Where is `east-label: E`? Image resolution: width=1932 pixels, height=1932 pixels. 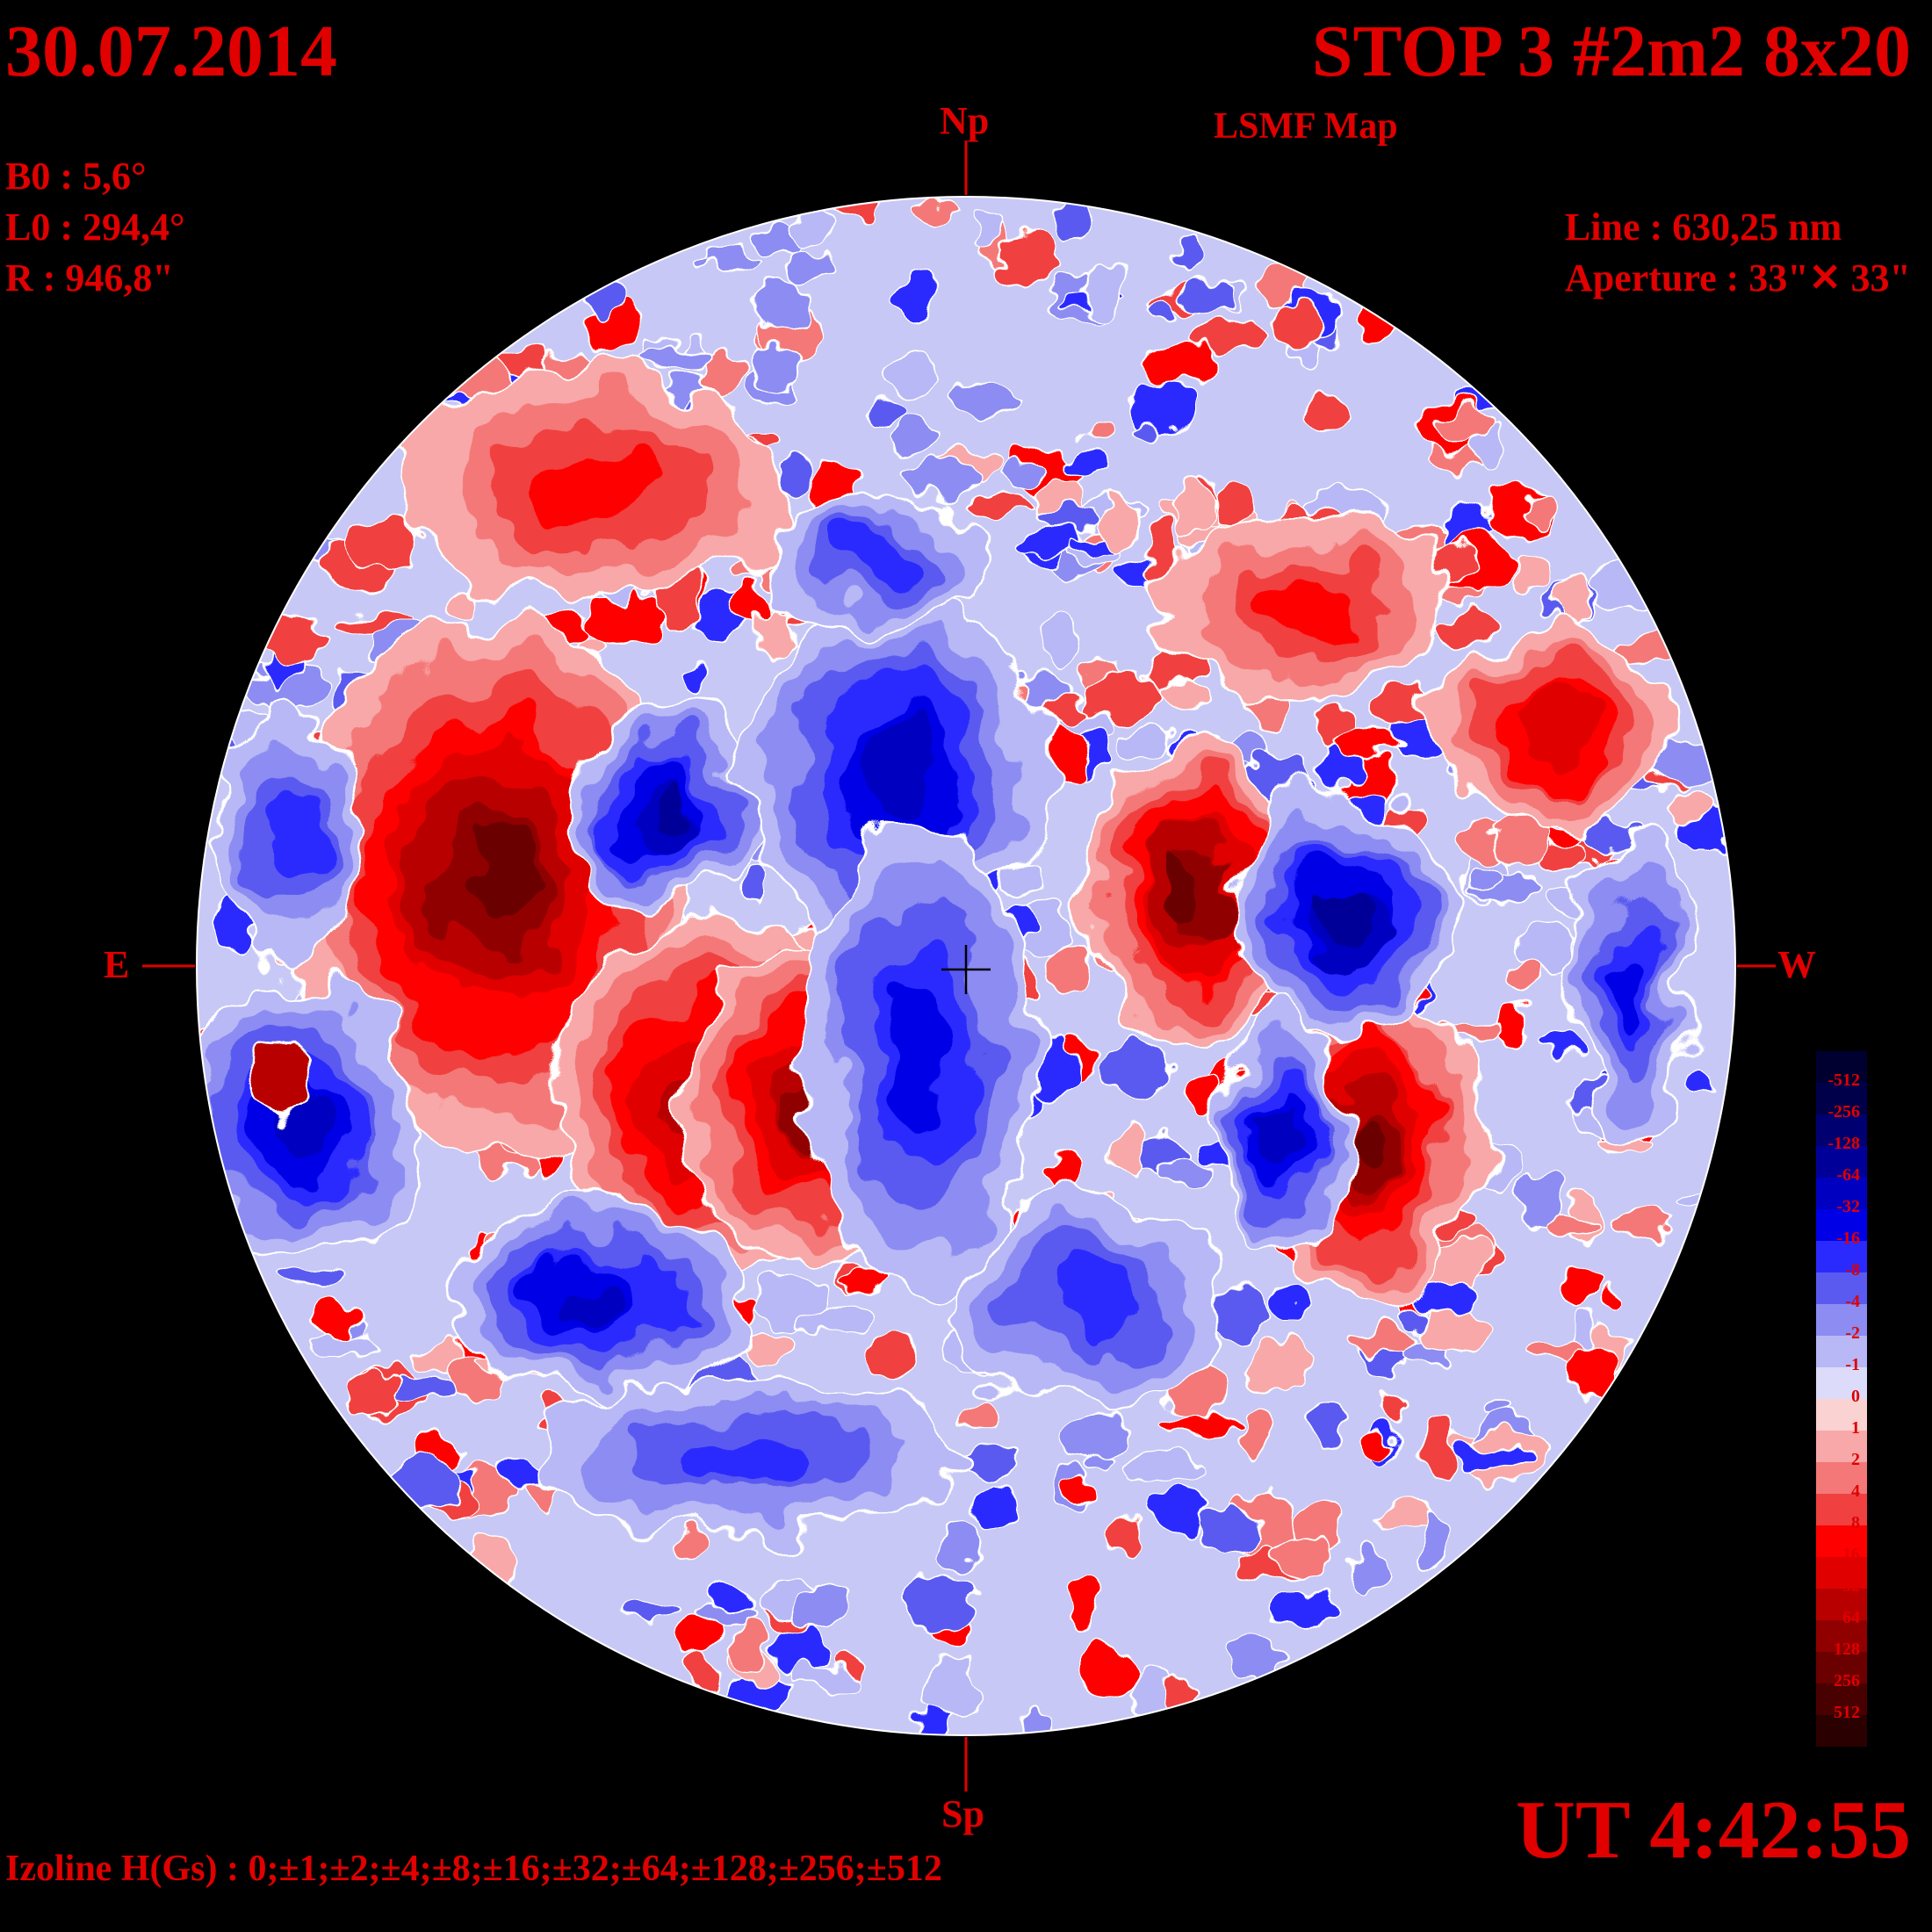 east-label: E is located at coordinates (117, 965).